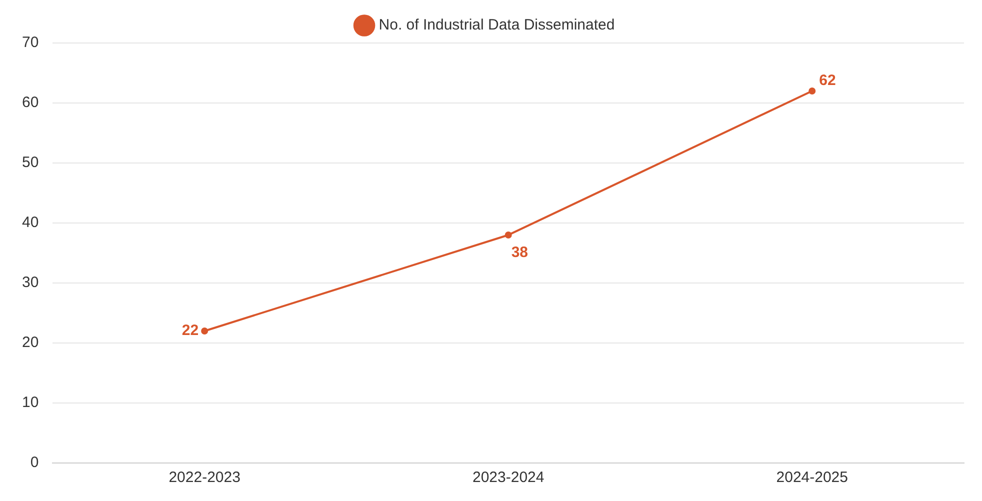  What do you see at coordinates (190, 331) in the screenshot?
I see `data-label: 22` at bounding box center [190, 331].